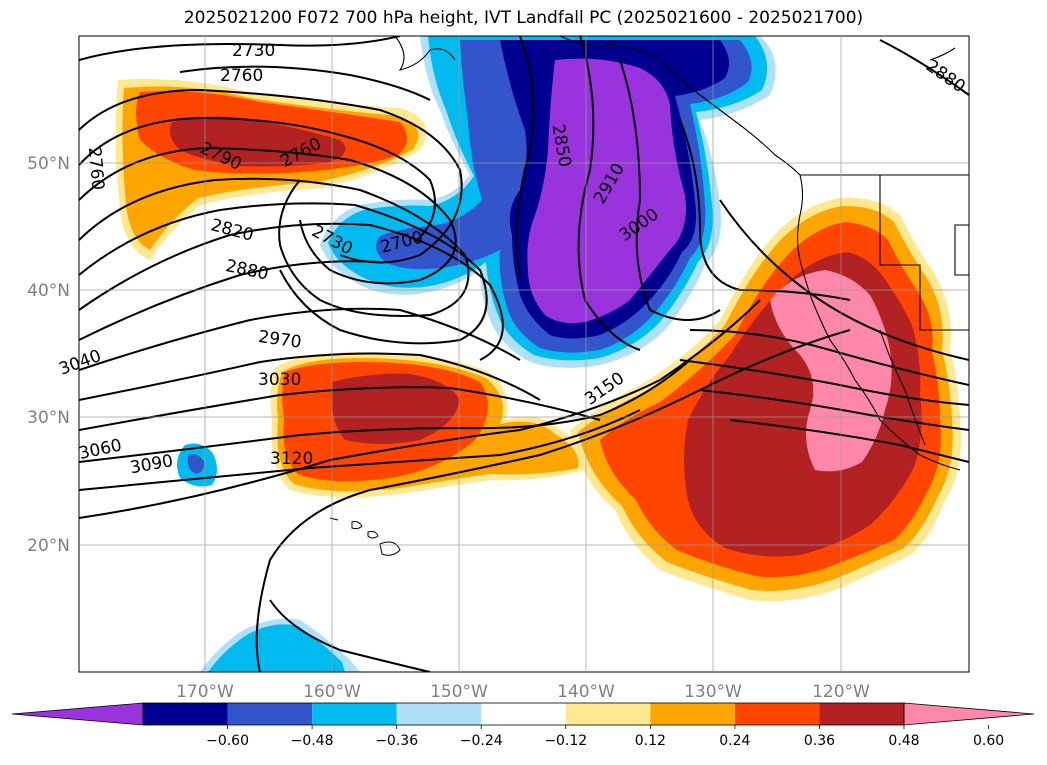  I want to click on colorbar-tick-label: −0.60, so click(227, 741).